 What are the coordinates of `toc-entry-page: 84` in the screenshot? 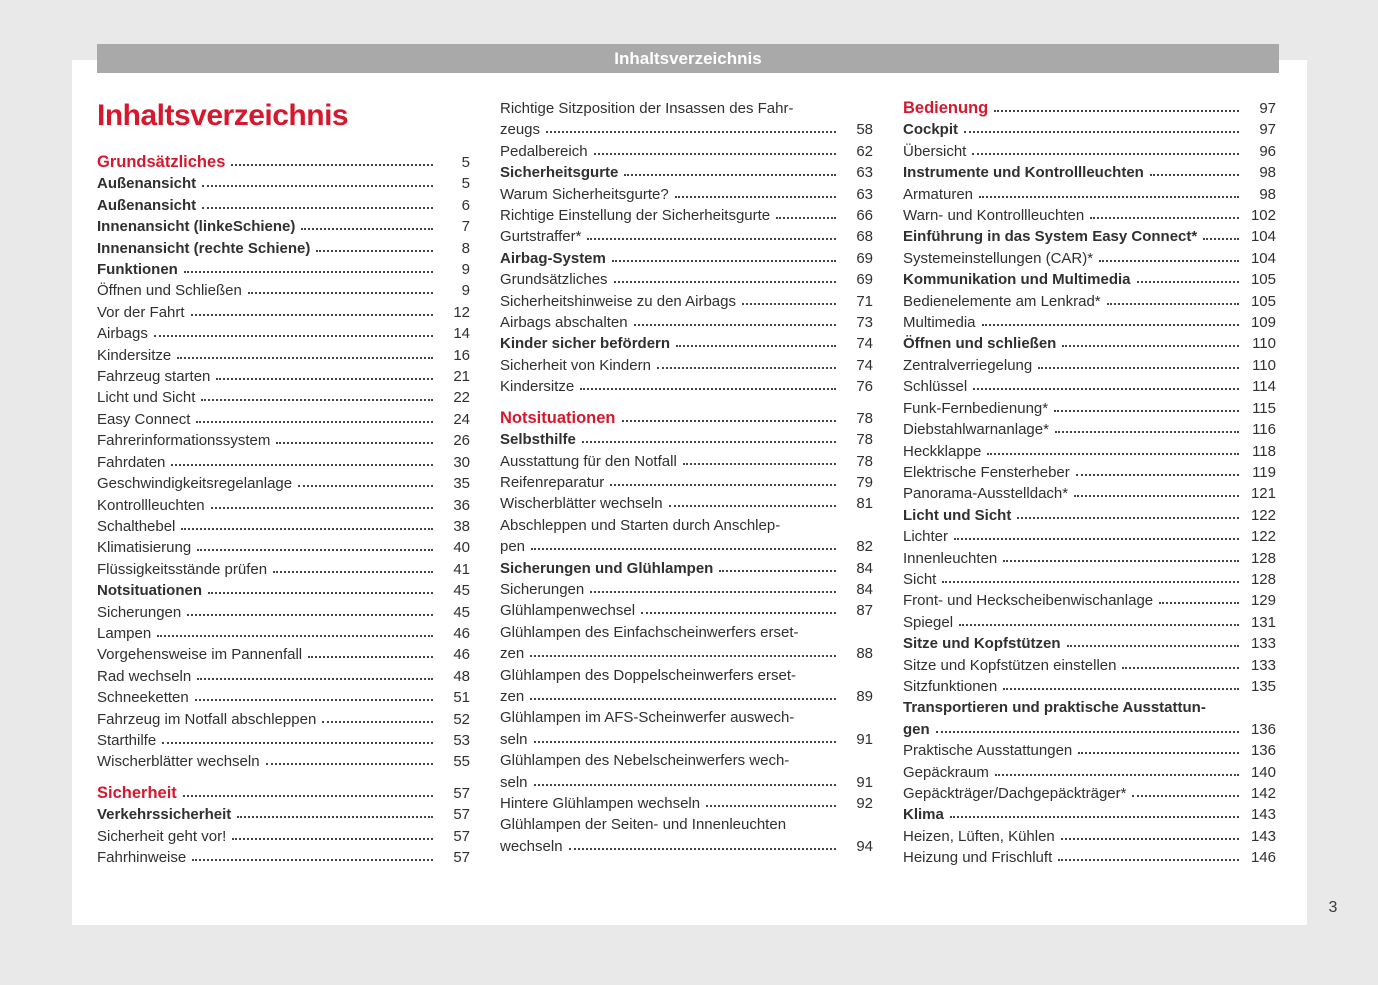 It's located at (864, 589).